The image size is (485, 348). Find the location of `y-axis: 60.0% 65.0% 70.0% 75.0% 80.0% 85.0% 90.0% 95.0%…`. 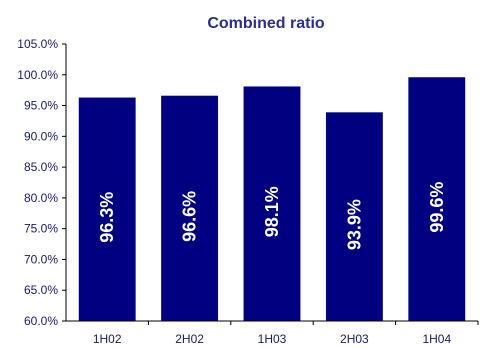

y-axis: 60.0% 65.0% 70.0% 75.0% 80.0% 85.0% 90.0% 95.0%… is located at coordinates (41, 182).